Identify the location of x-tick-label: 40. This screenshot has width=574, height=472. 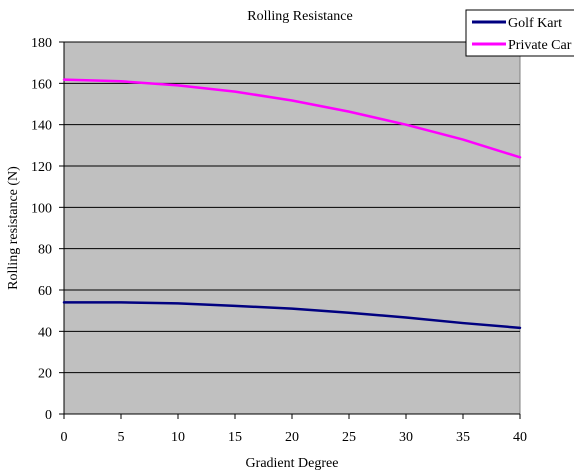
(520, 437).